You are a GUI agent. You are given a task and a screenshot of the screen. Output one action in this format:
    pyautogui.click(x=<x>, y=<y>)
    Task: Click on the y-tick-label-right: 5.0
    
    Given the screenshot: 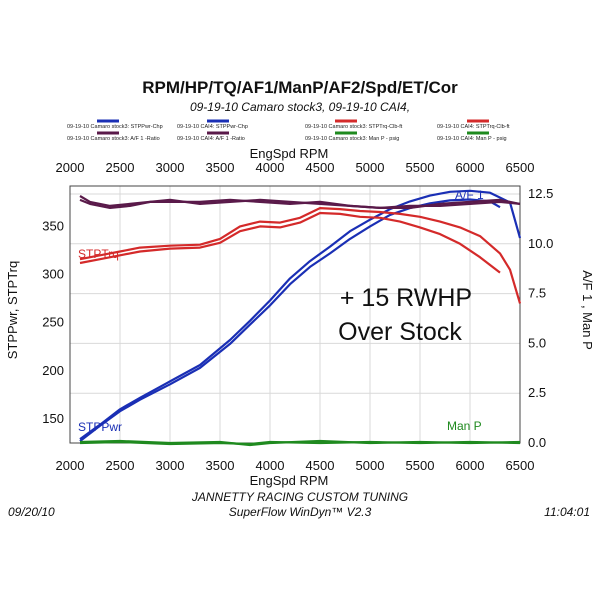 What is the action you would take?
    pyautogui.click(x=537, y=342)
    